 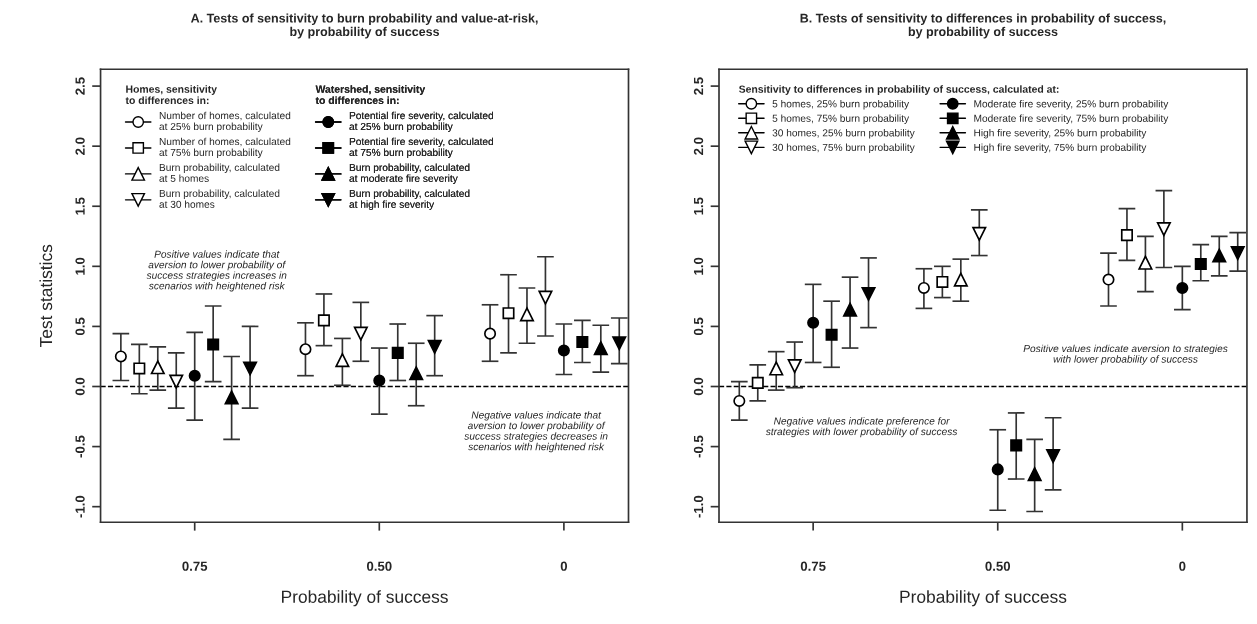 I want to click on text: Watershed, sensitivity to differences in:, so click(x=370, y=95).